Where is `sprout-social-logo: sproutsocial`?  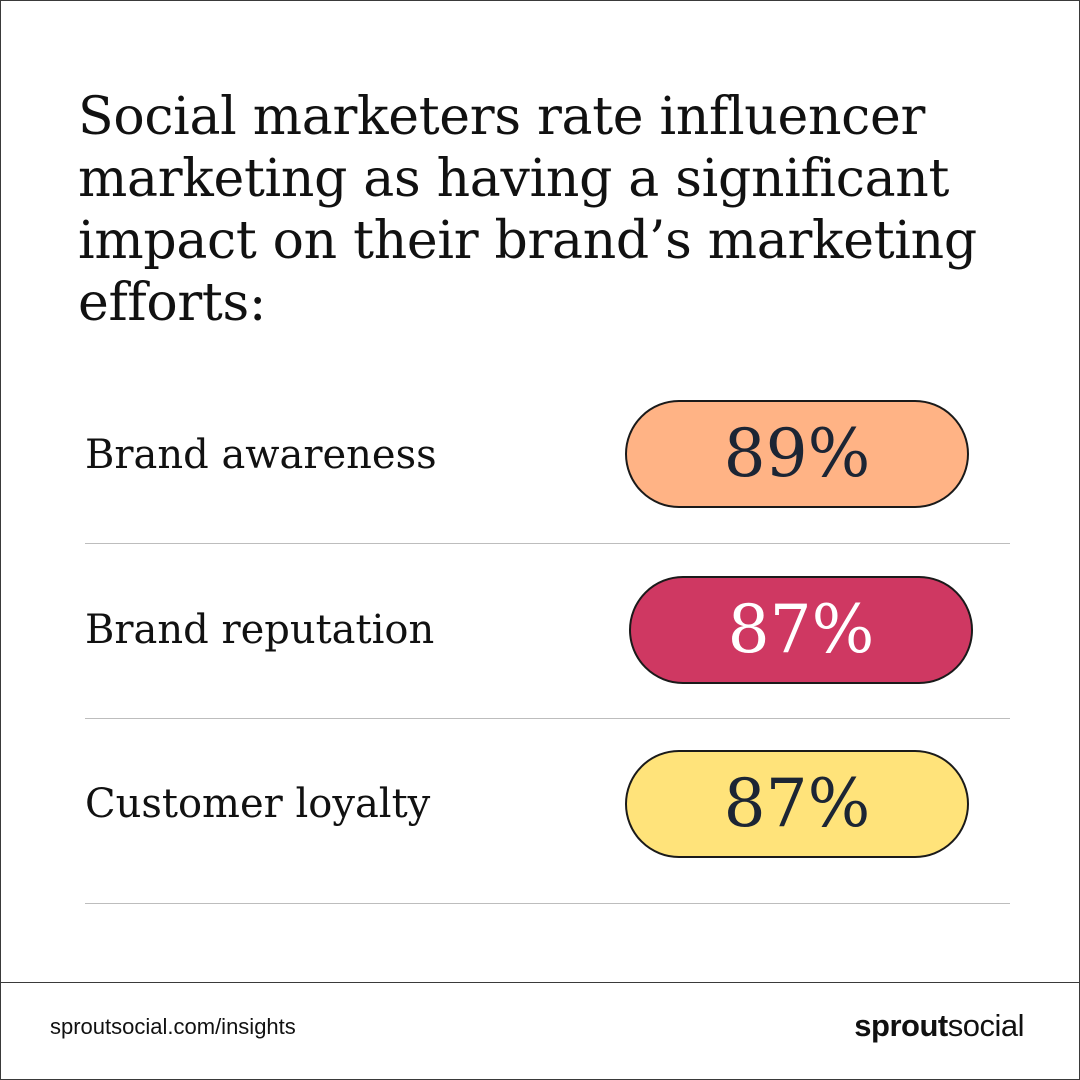
sprout-social-logo: sproutsocial is located at coordinates (939, 1025).